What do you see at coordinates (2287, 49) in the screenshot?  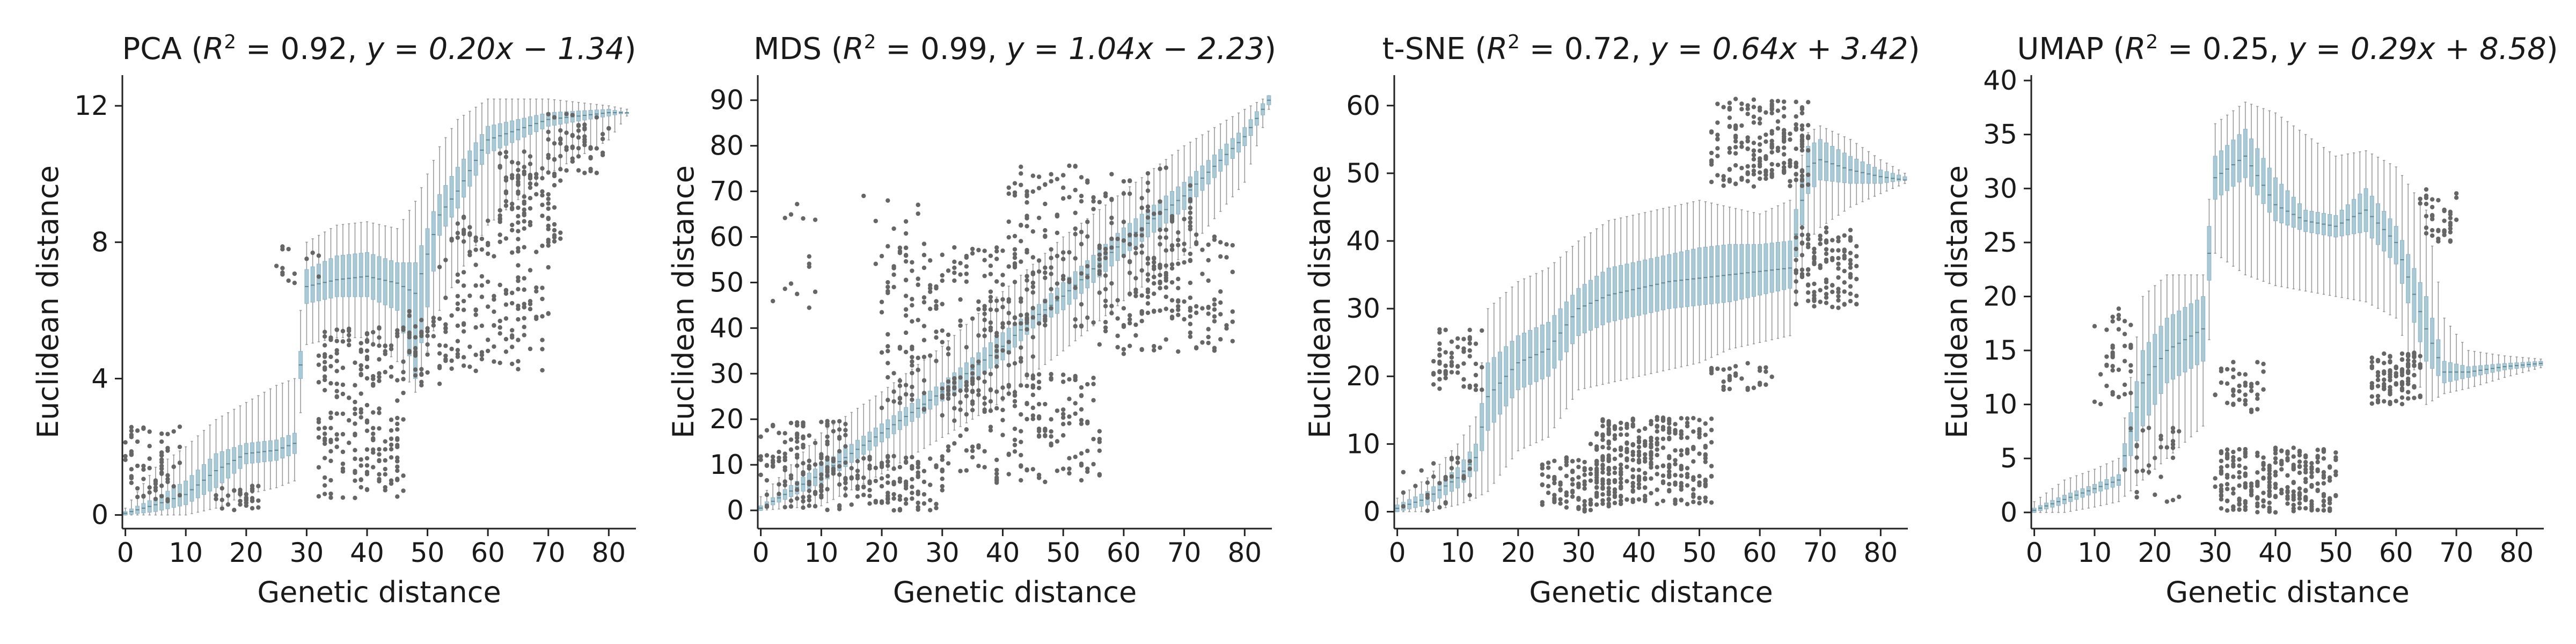 I see `chart-title: UMAP (R2 = 0.25, y = 0.29x + 8.58)` at bounding box center [2287, 49].